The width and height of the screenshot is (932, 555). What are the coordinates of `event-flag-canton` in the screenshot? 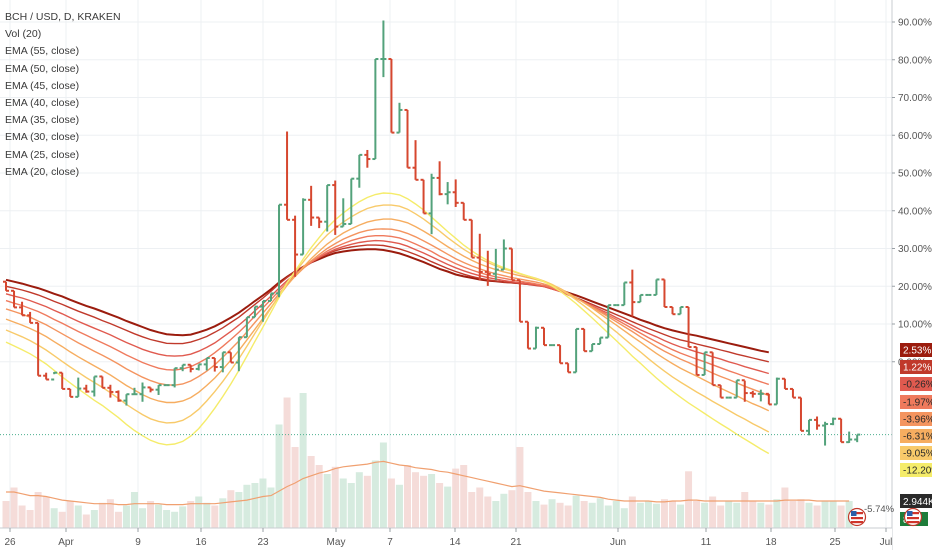 It's located at (910, 513).